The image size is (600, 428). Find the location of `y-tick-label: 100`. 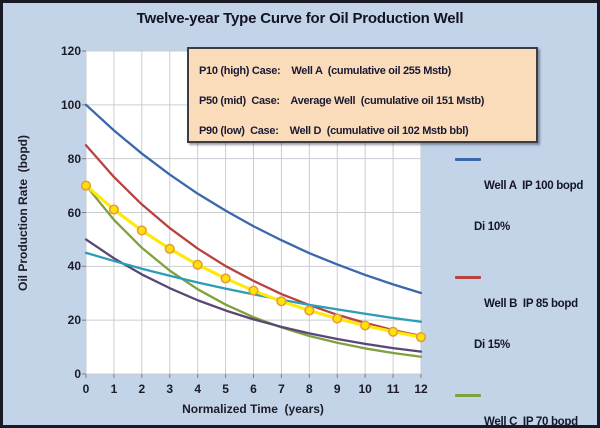

y-tick-label: 100 is located at coordinates (70, 104).